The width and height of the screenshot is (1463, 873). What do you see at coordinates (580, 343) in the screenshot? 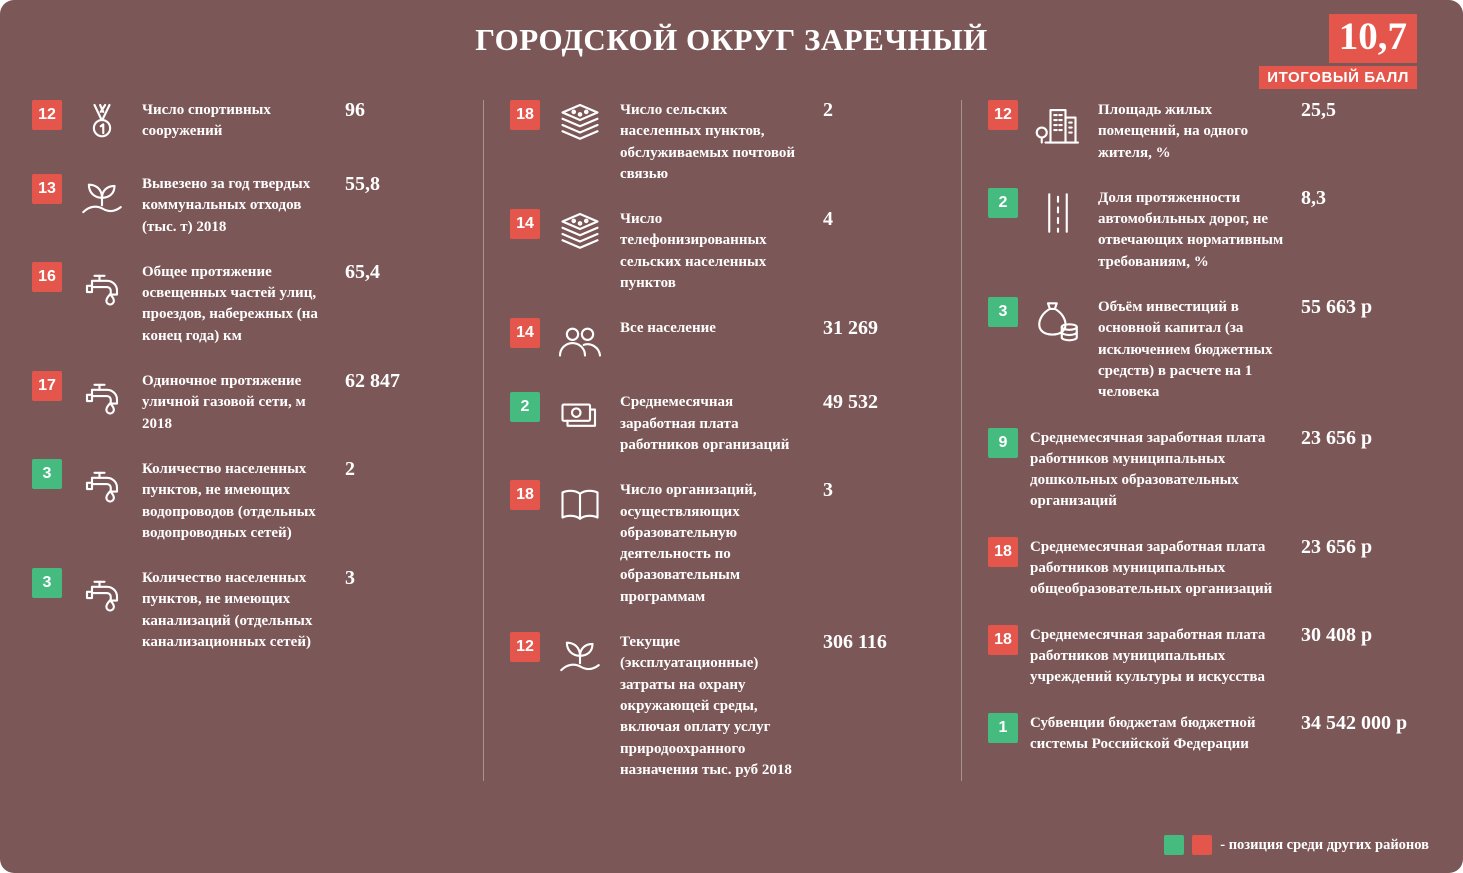
I see `people-icon` at bounding box center [580, 343].